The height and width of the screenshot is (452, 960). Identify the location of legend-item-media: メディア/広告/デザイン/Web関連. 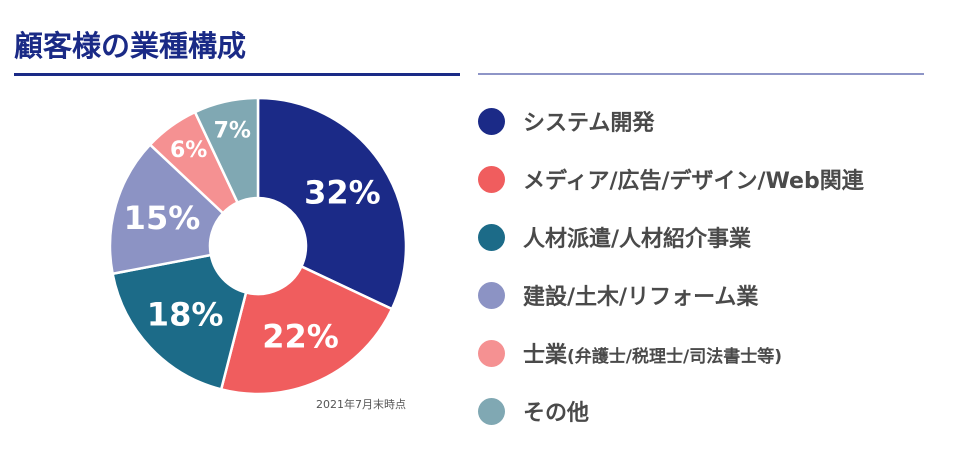
(671, 179).